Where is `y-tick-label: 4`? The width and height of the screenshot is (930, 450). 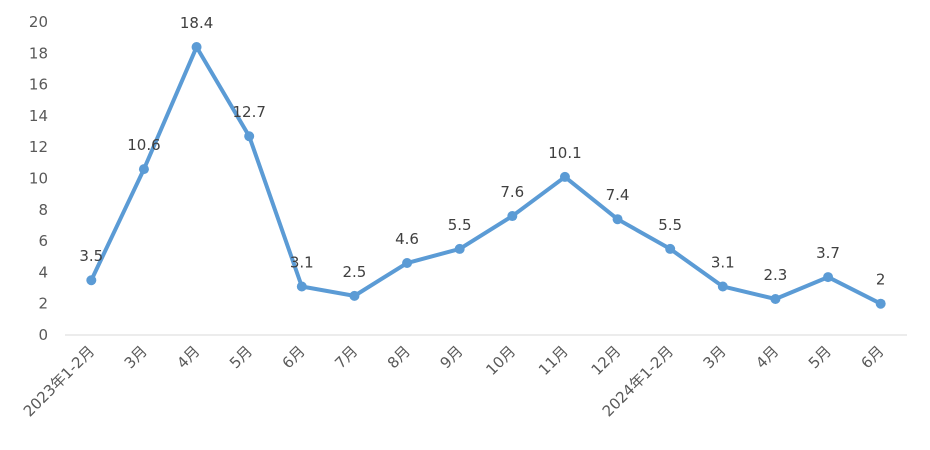
y-tick-label: 4 is located at coordinates (43, 272).